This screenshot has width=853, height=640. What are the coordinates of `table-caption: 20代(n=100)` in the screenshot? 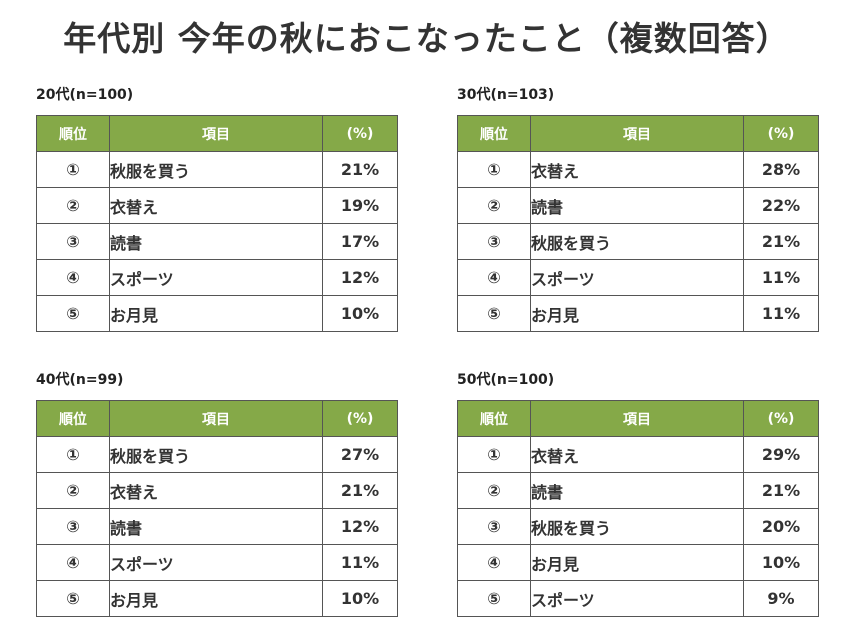 It's located at (85, 95).